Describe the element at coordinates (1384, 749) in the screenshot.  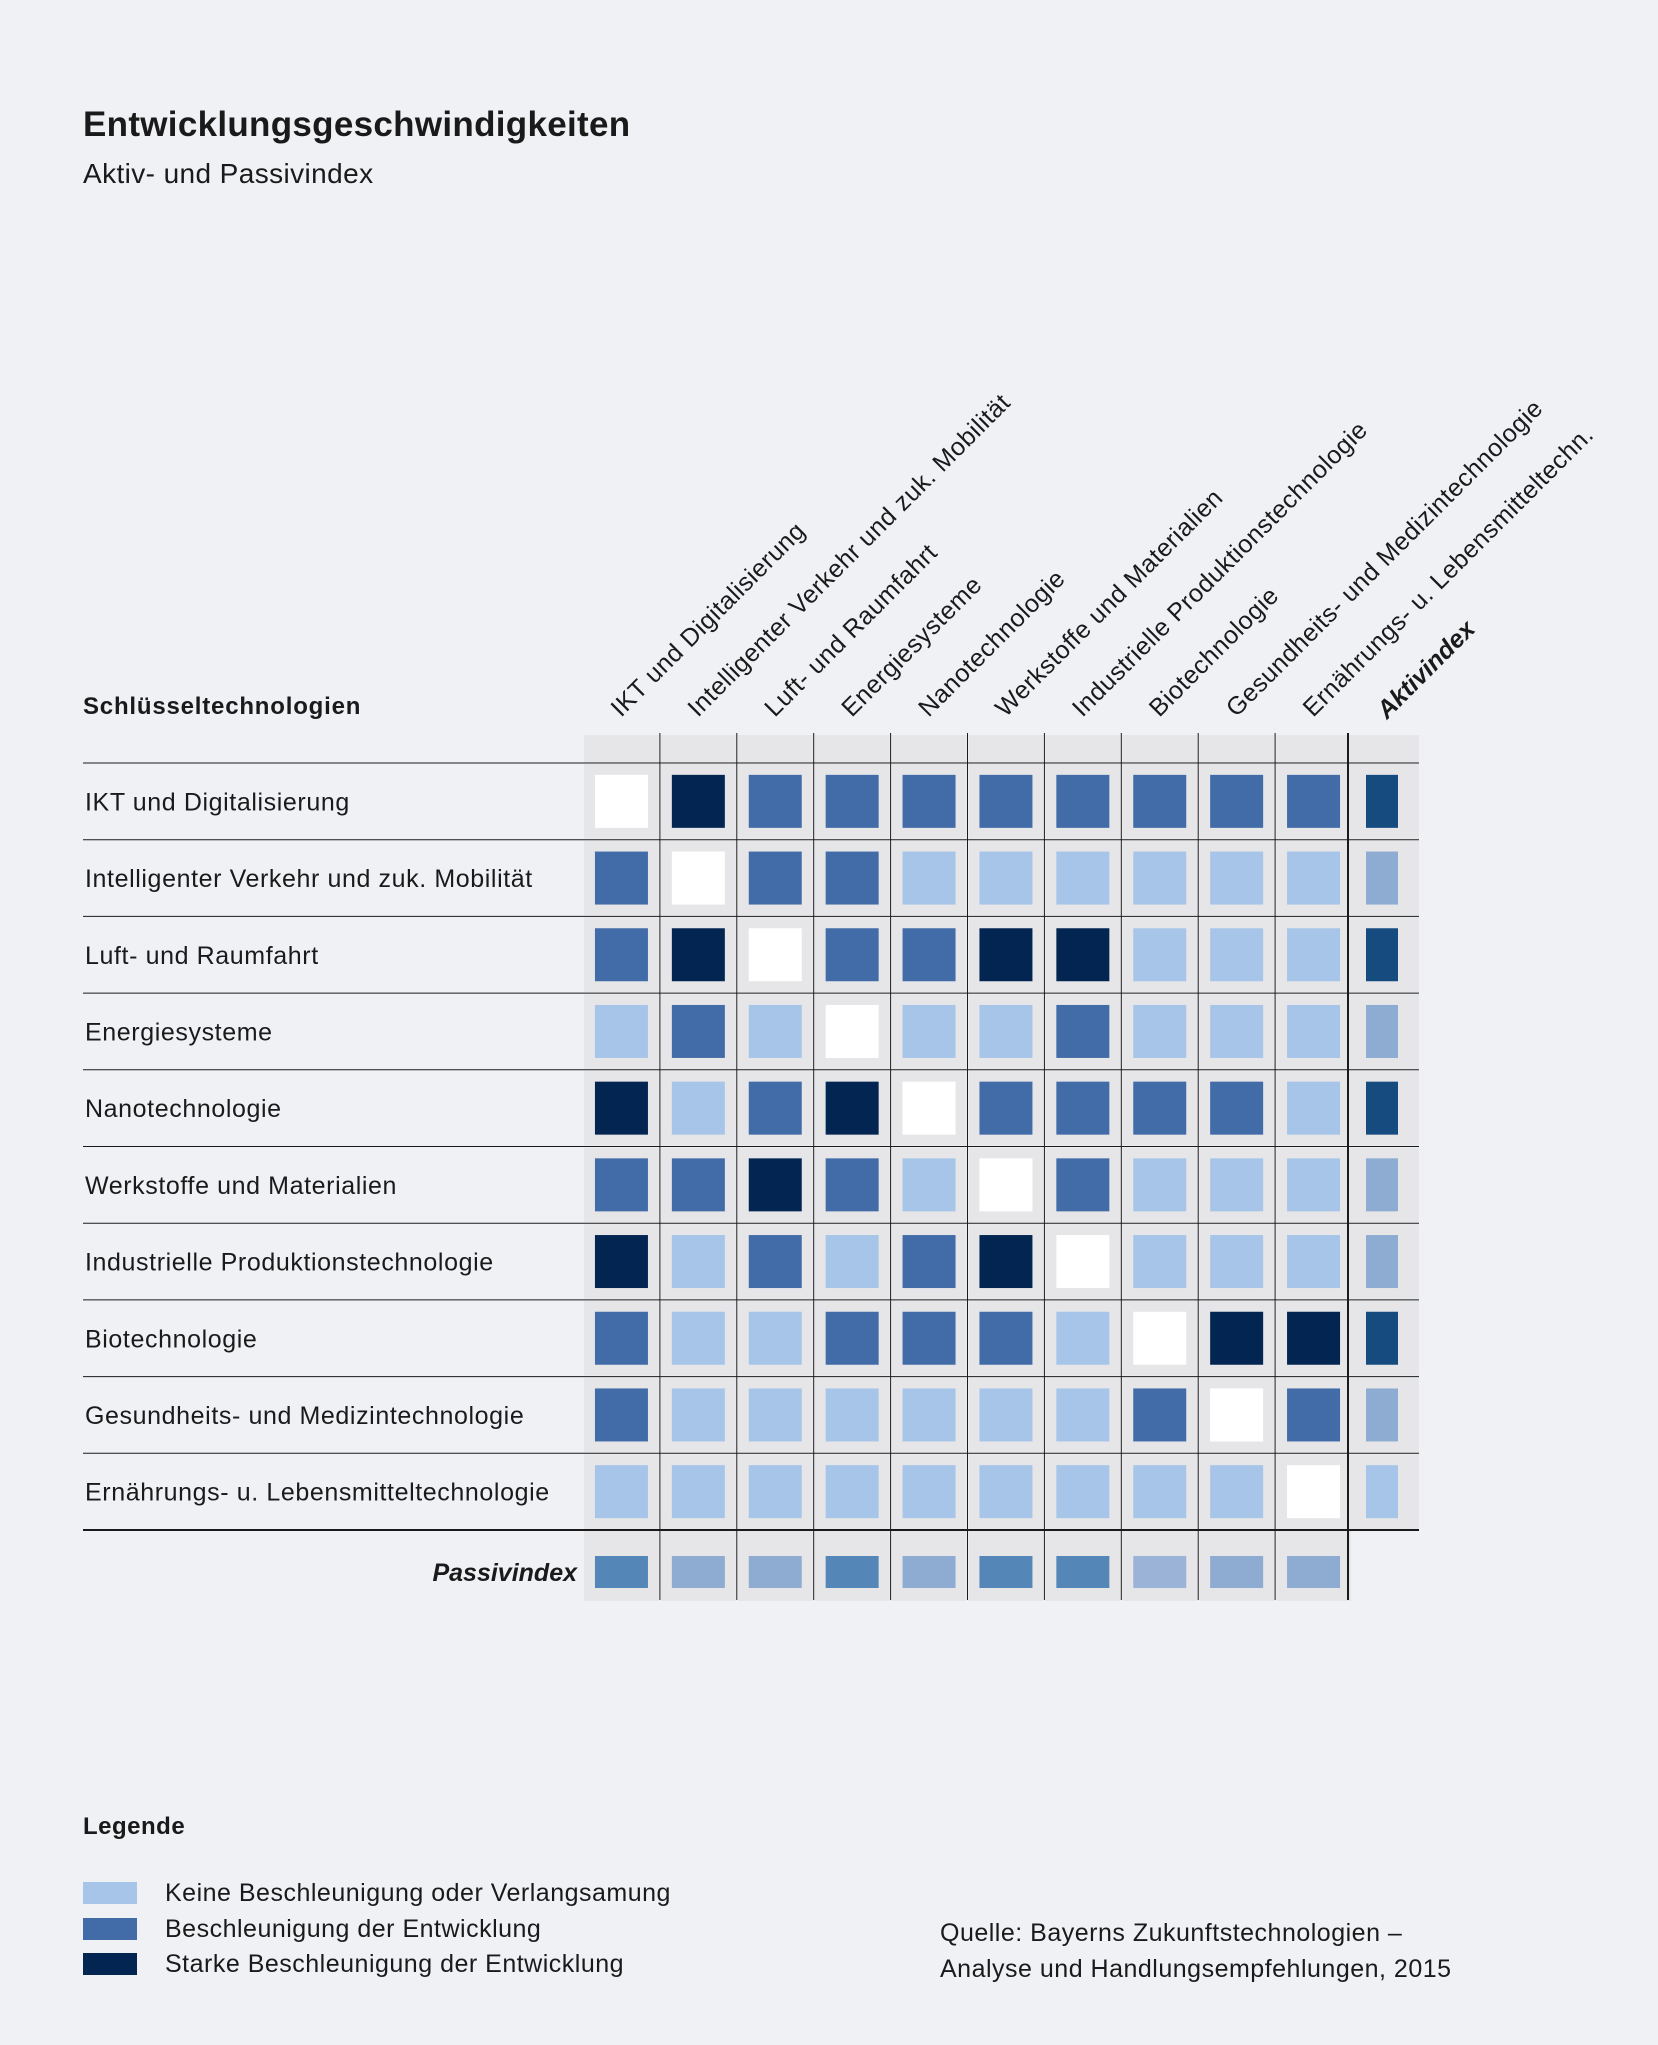
I see `aktivindex-header-bg` at that location.